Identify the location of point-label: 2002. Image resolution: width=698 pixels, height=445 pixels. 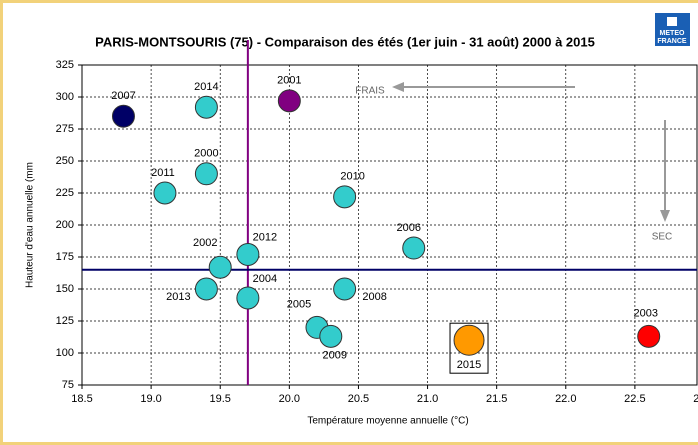
(205, 243).